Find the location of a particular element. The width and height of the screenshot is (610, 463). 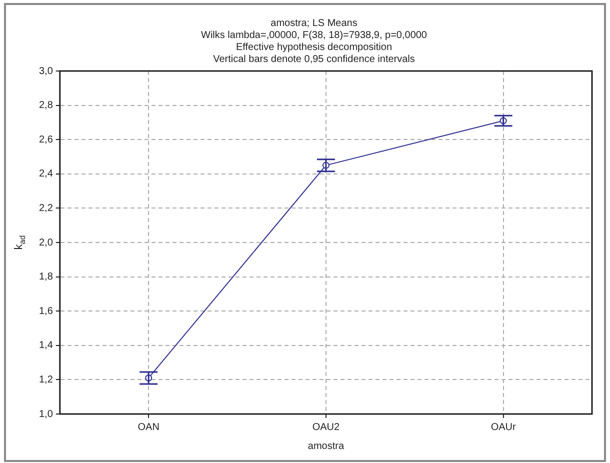

y-tick-label: 2,8 is located at coordinates (46, 106).